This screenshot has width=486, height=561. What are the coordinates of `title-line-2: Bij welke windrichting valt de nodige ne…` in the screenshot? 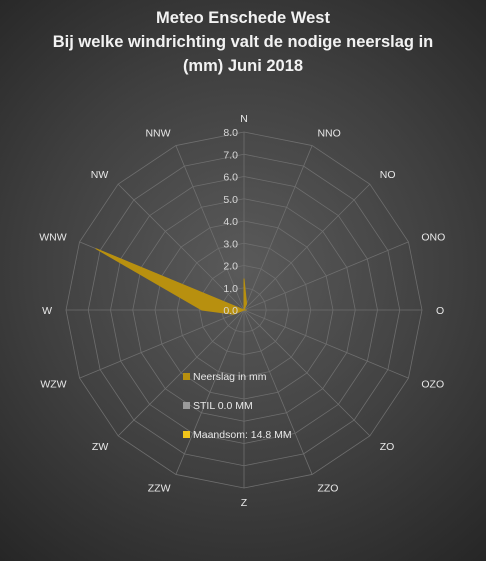 It's located at (243, 42).